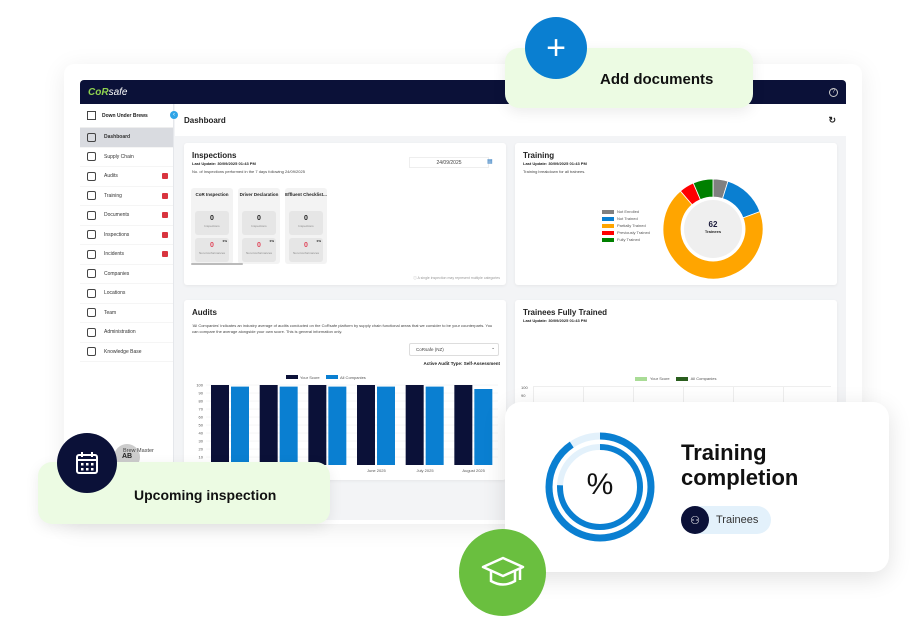 Image resolution: width=923 pixels, height=642 pixels. Describe the element at coordinates (119, 156) in the screenshot. I see `sidebar-item-label: Supply Chain` at that location.